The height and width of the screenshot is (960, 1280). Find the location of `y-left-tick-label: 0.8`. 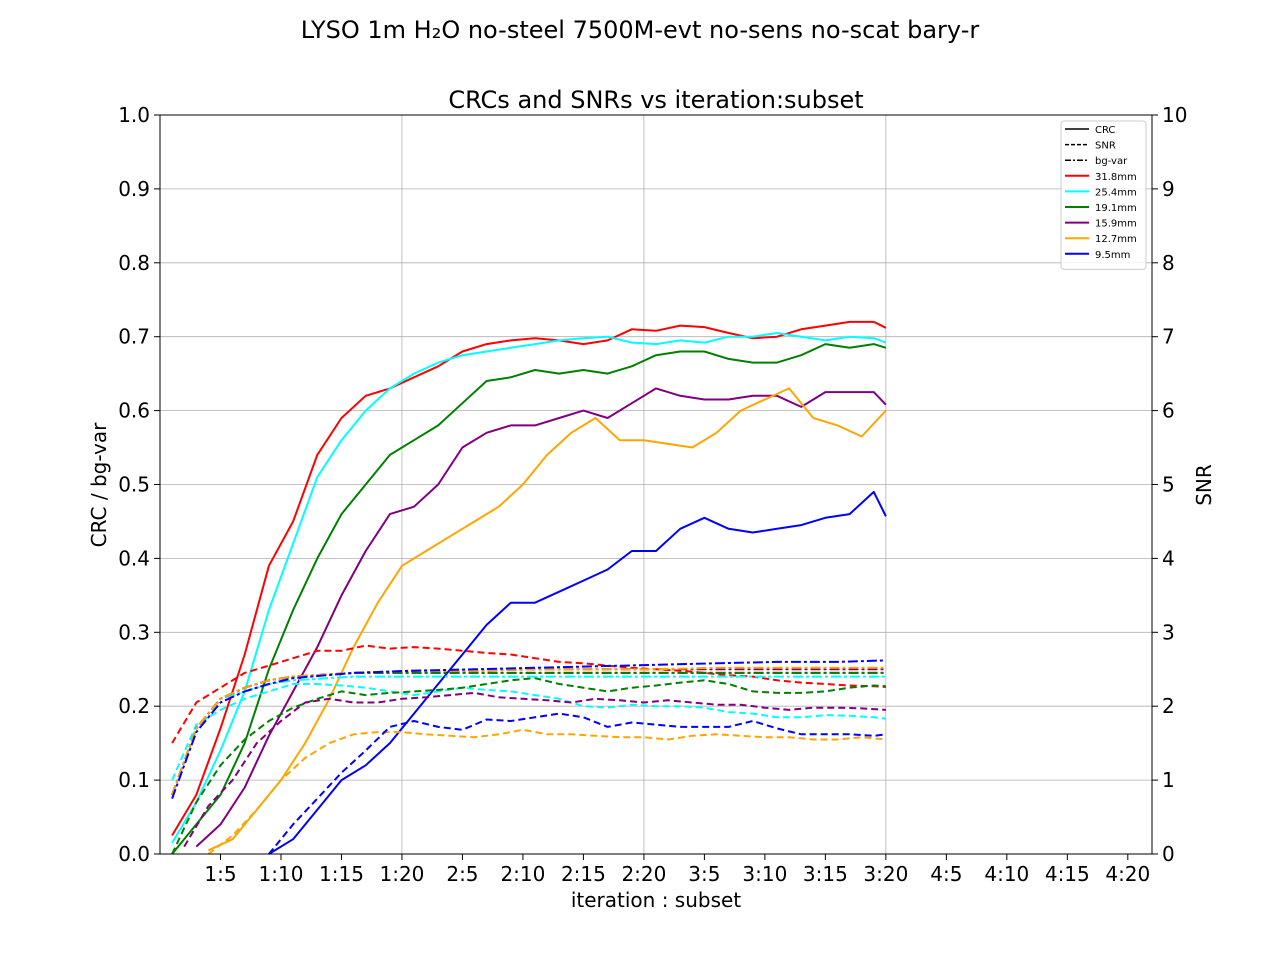

y-left-tick-label: 0.8 is located at coordinates (134, 263).